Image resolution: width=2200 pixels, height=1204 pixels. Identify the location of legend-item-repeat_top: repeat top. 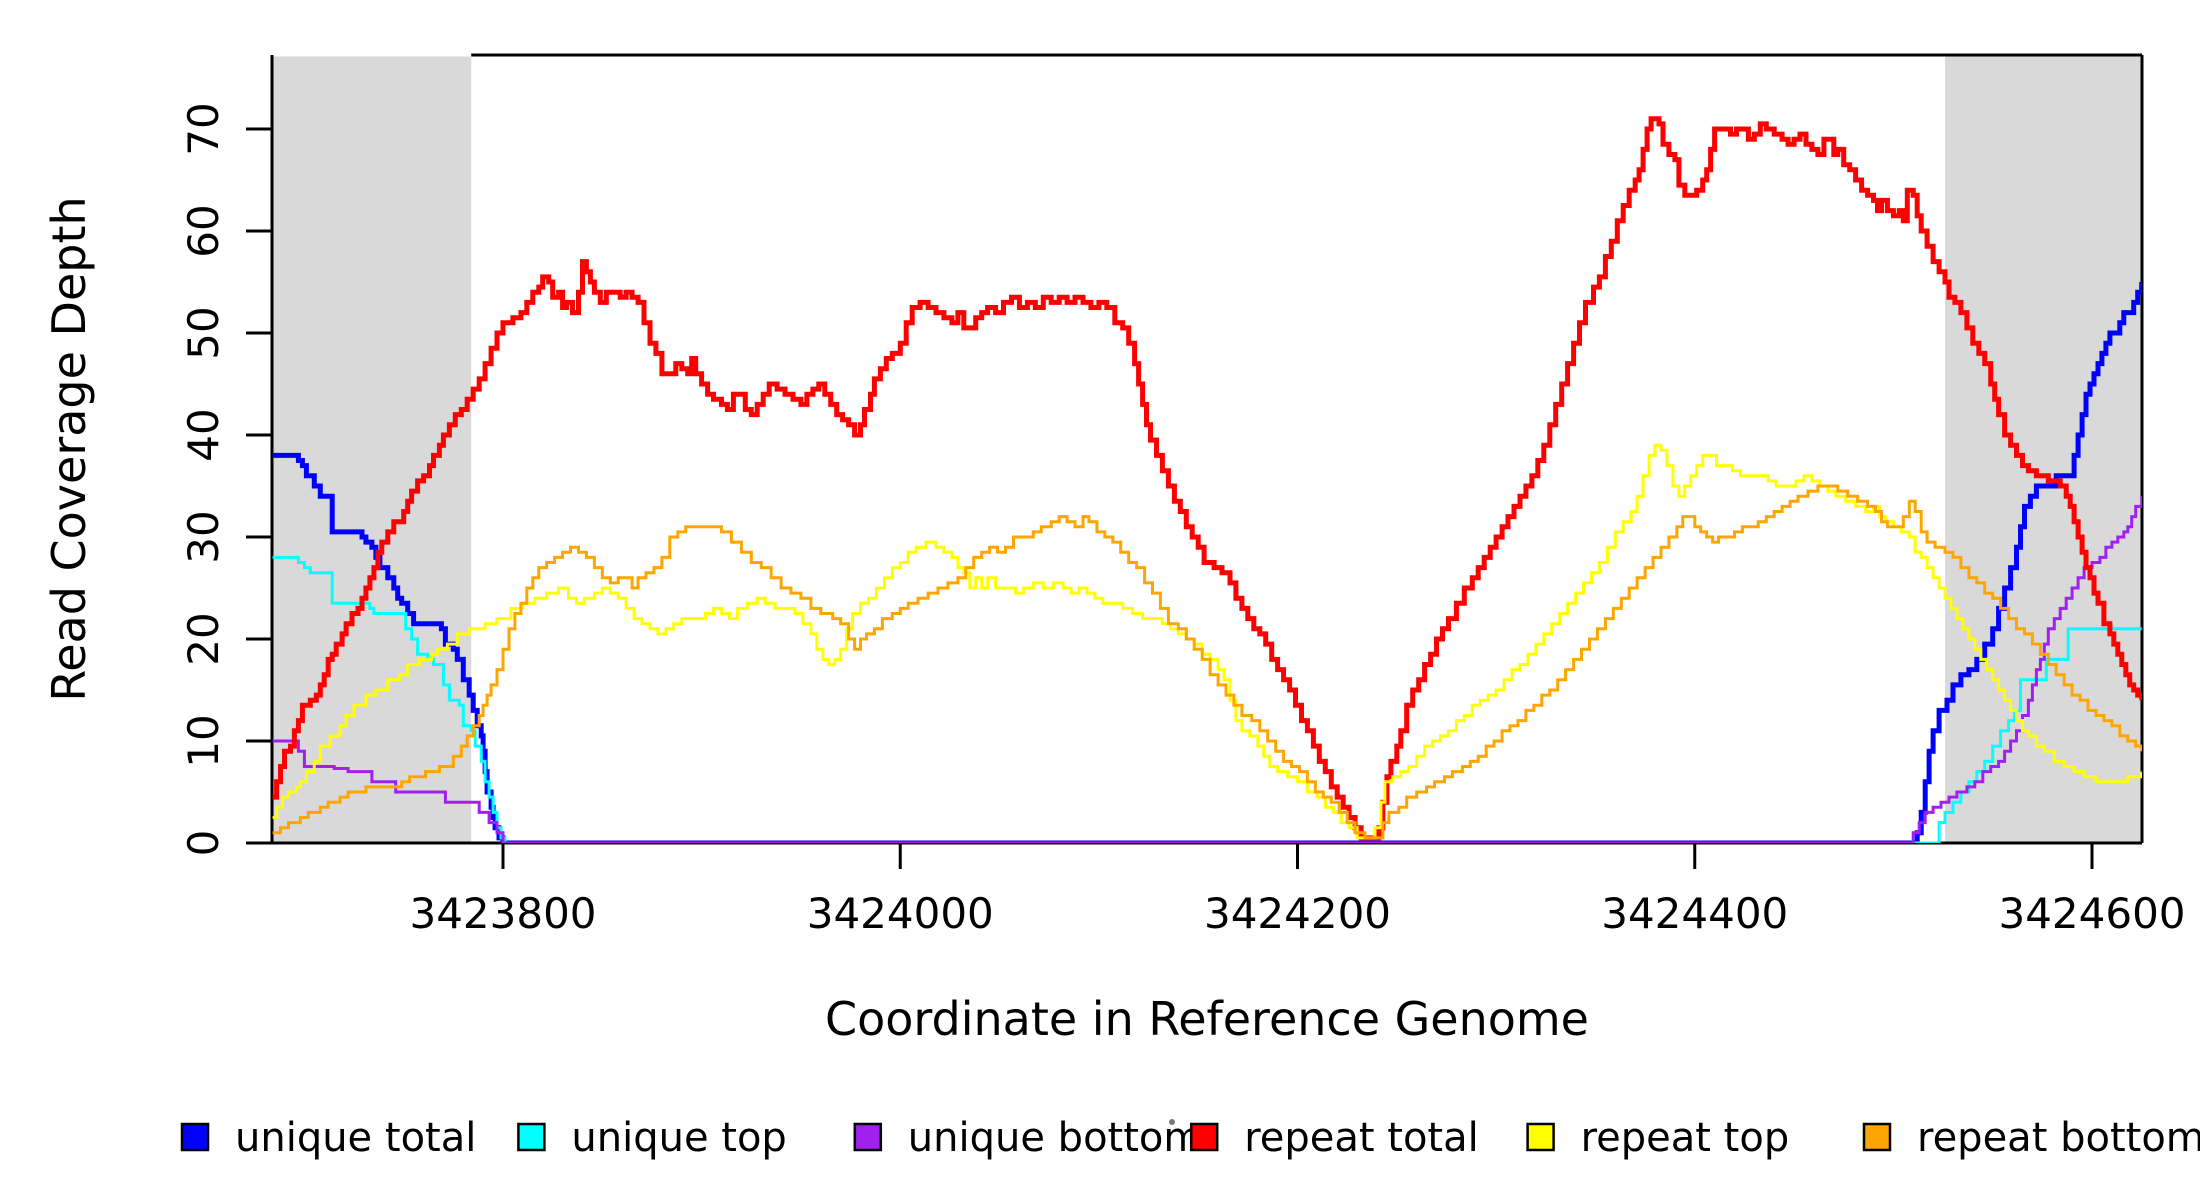
(1658, 1138).